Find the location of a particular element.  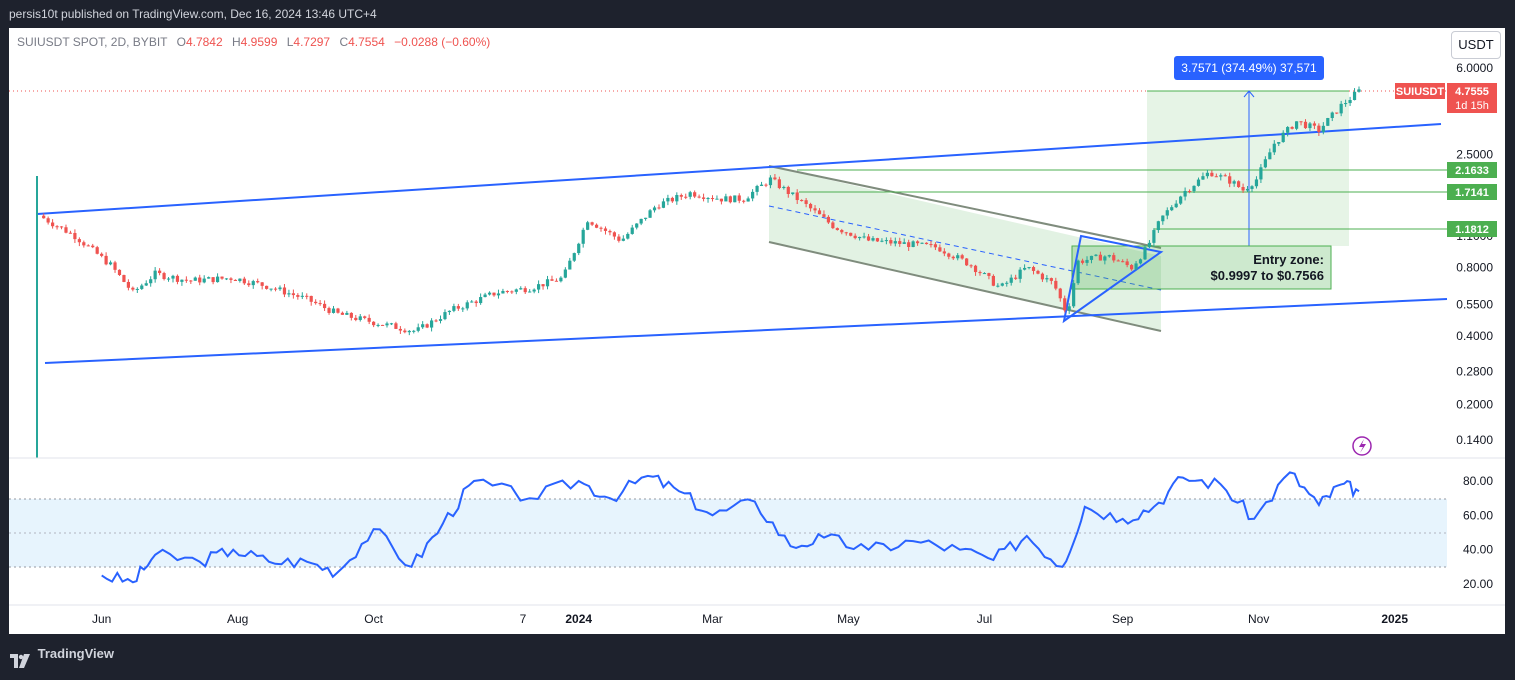

symbol-badge is located at coordinates (1420, 91).